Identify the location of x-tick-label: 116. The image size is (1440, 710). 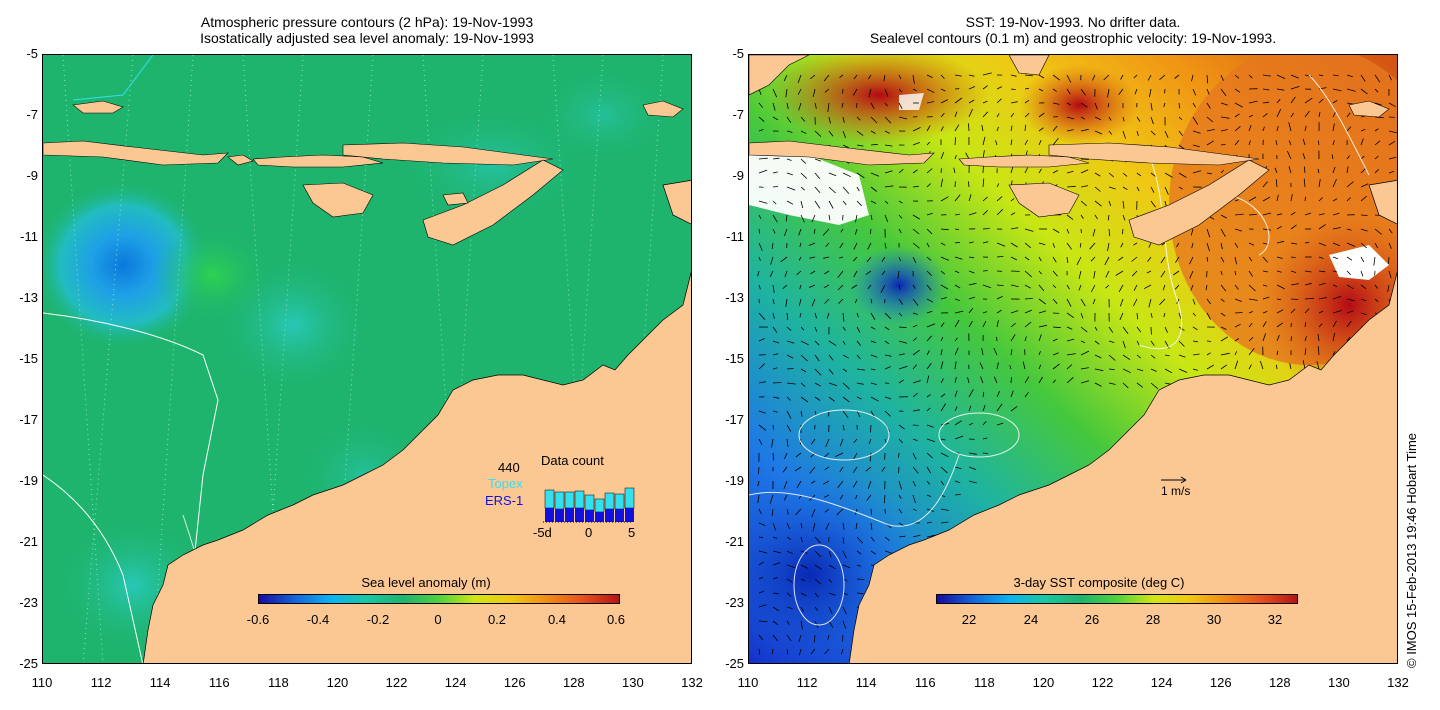
(925, 682).